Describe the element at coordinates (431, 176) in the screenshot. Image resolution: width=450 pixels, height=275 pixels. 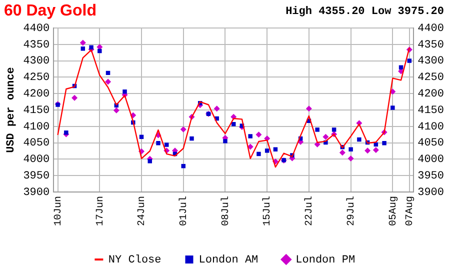
I see `y2-tick-label: 3950` at that location.